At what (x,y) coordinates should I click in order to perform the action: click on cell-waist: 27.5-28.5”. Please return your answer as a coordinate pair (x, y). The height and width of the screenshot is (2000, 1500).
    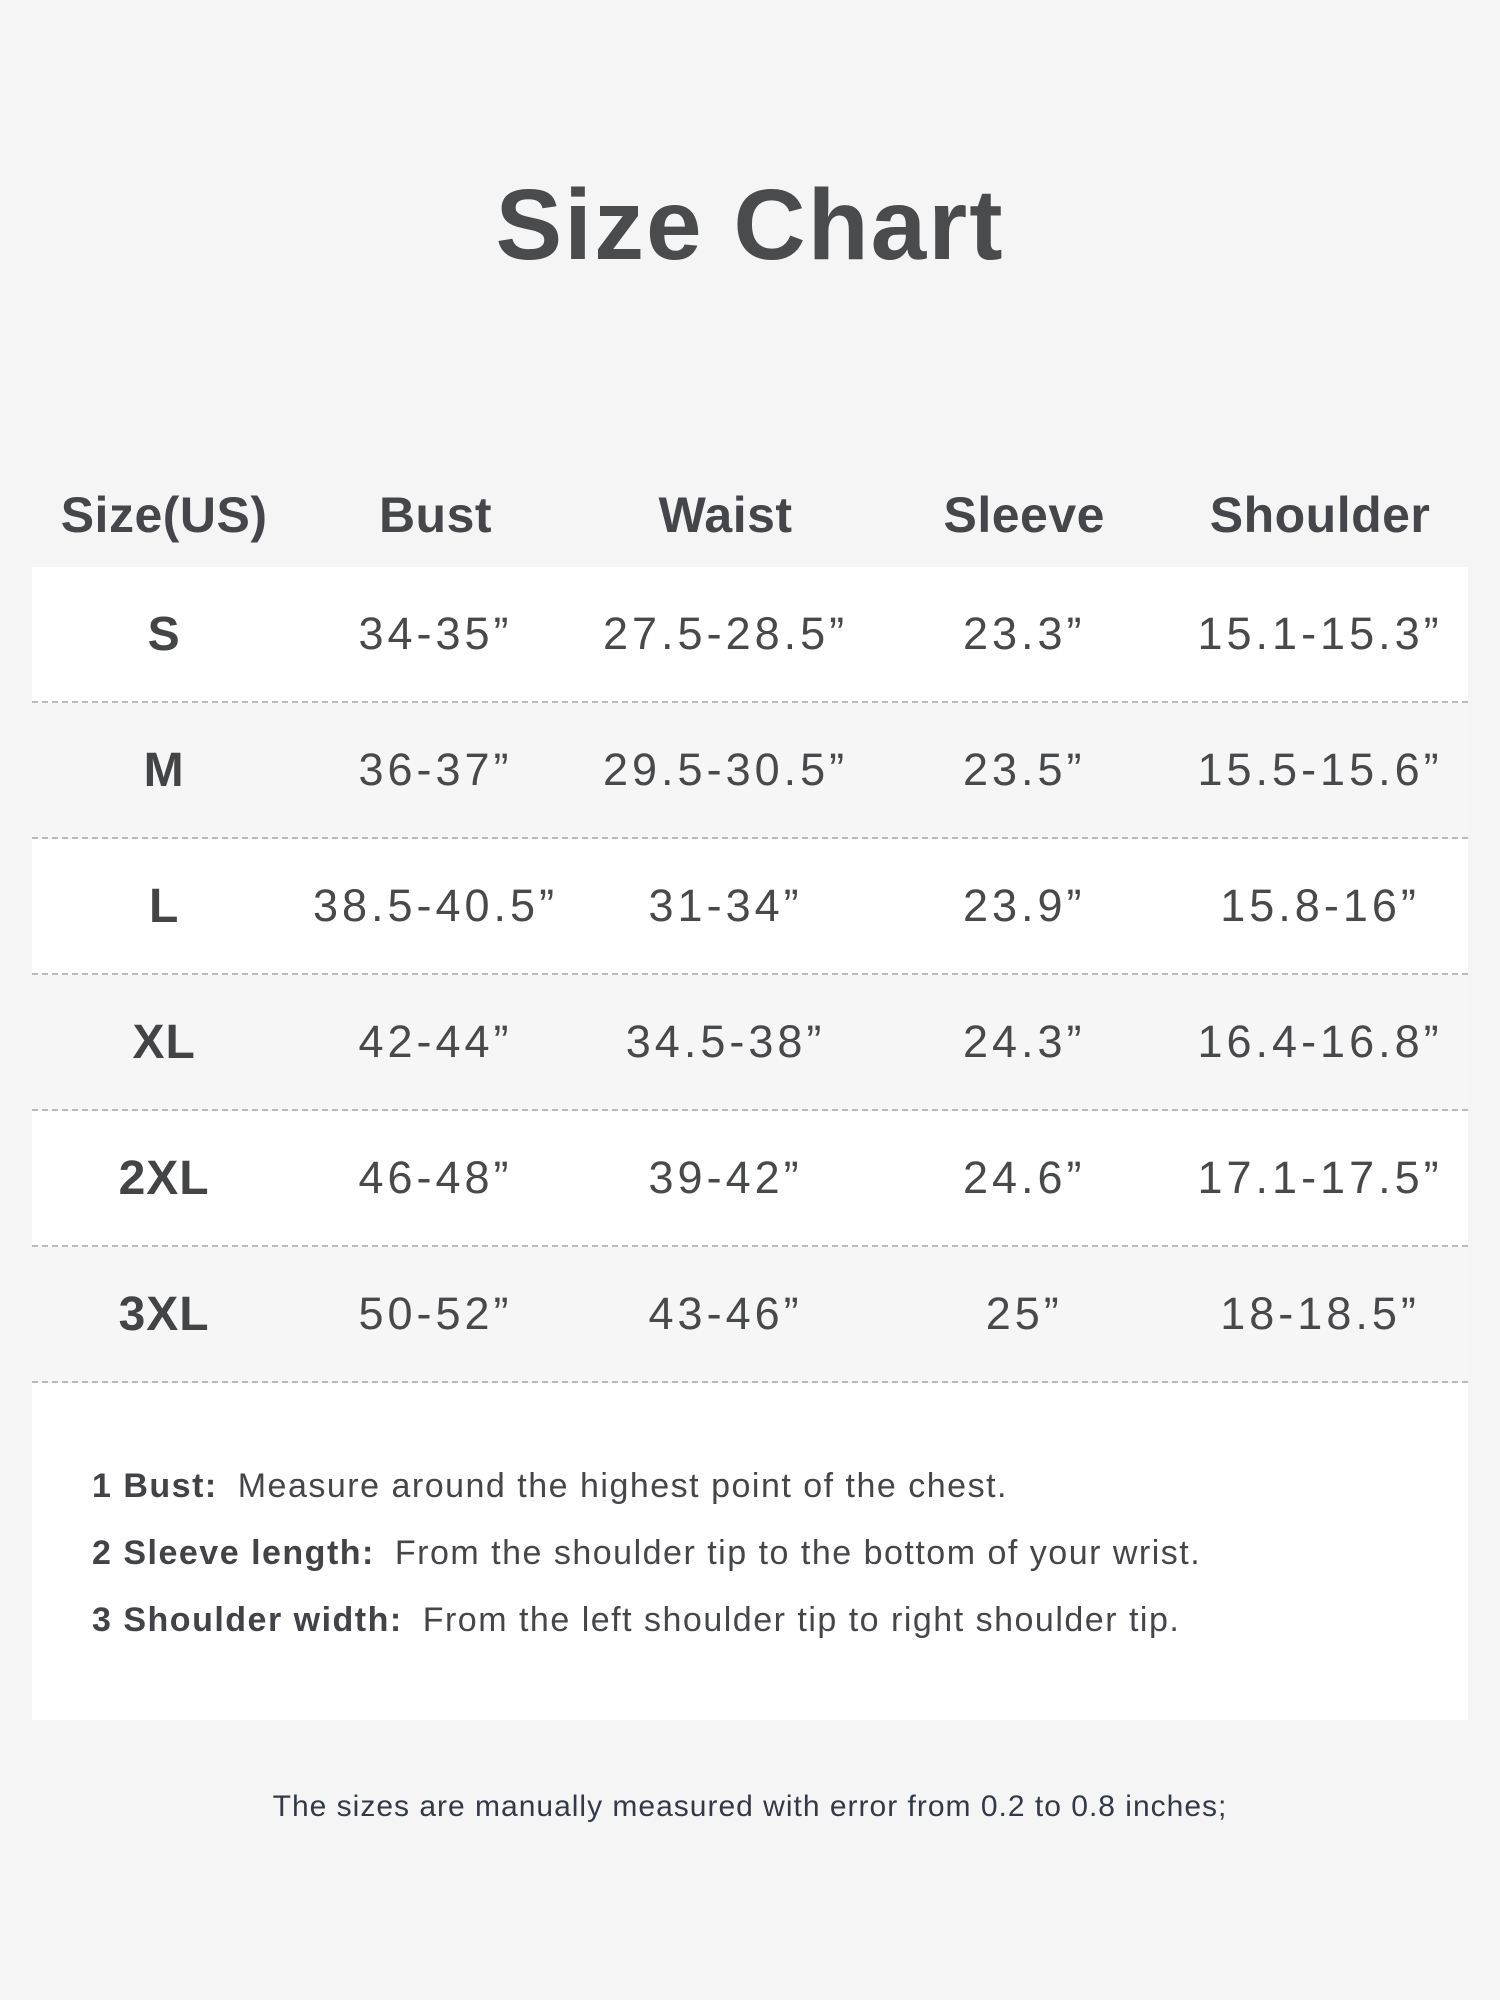
    Looking at the image, I should click on (726, 633).